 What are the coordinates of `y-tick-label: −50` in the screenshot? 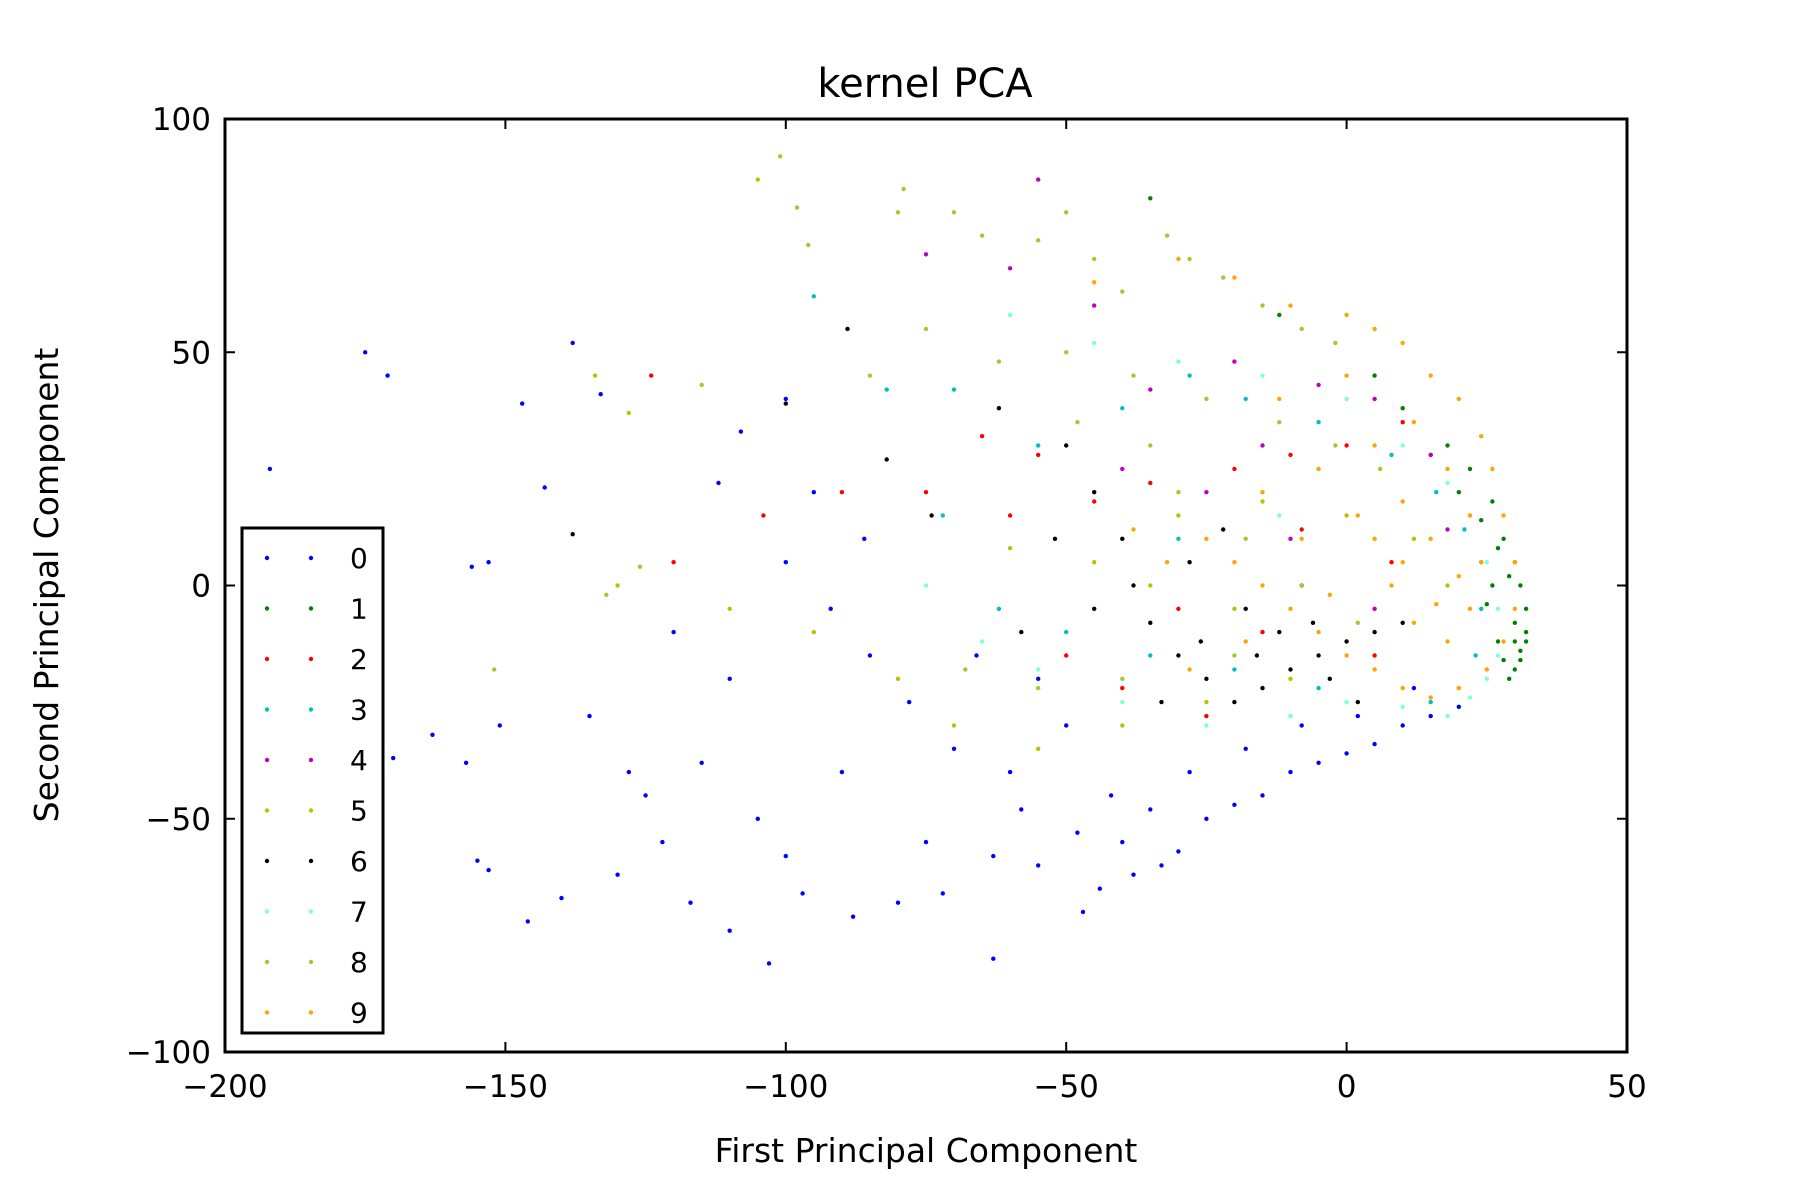 It's located at (178, 820).